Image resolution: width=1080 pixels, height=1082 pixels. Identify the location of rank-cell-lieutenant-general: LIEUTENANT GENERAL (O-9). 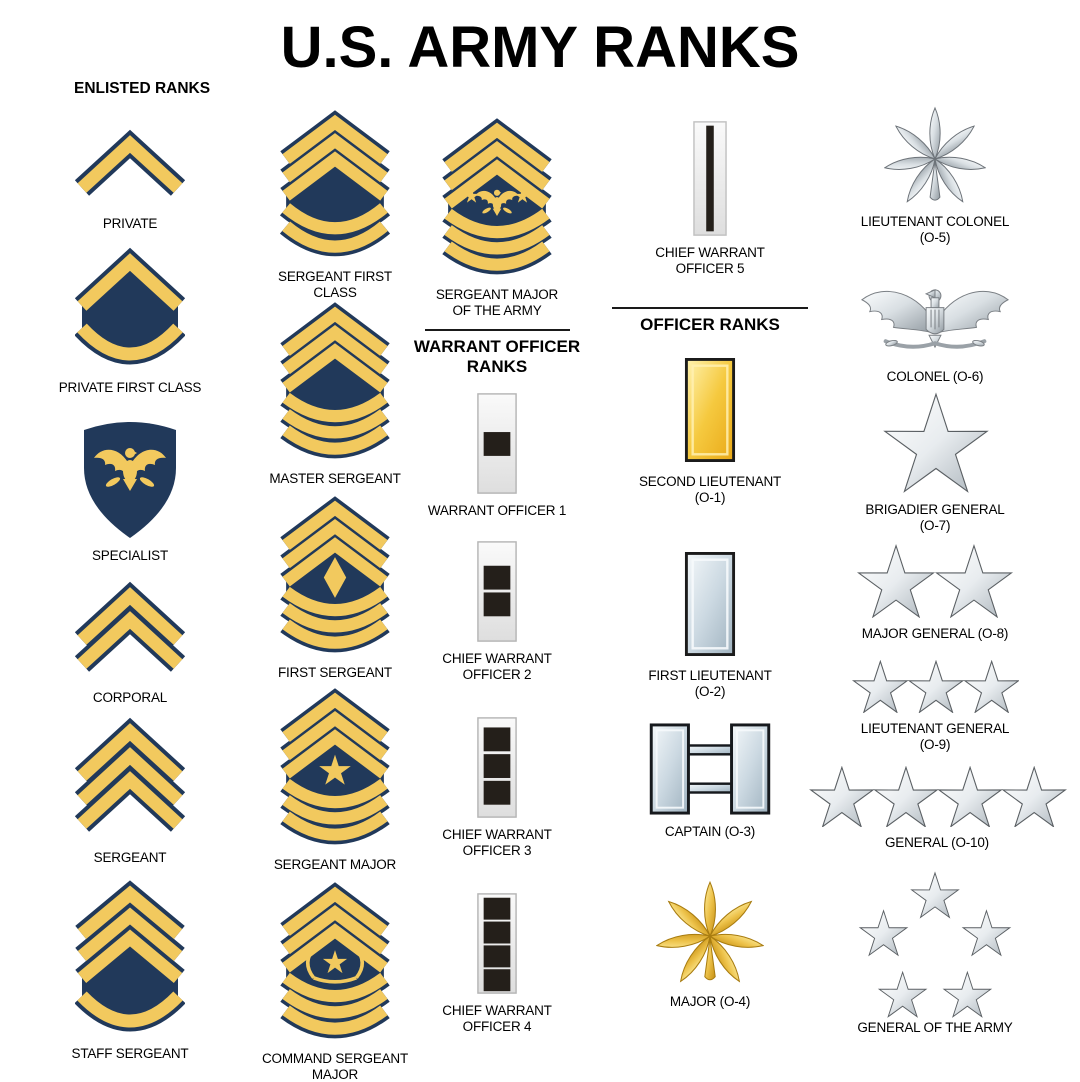
(935, 706).